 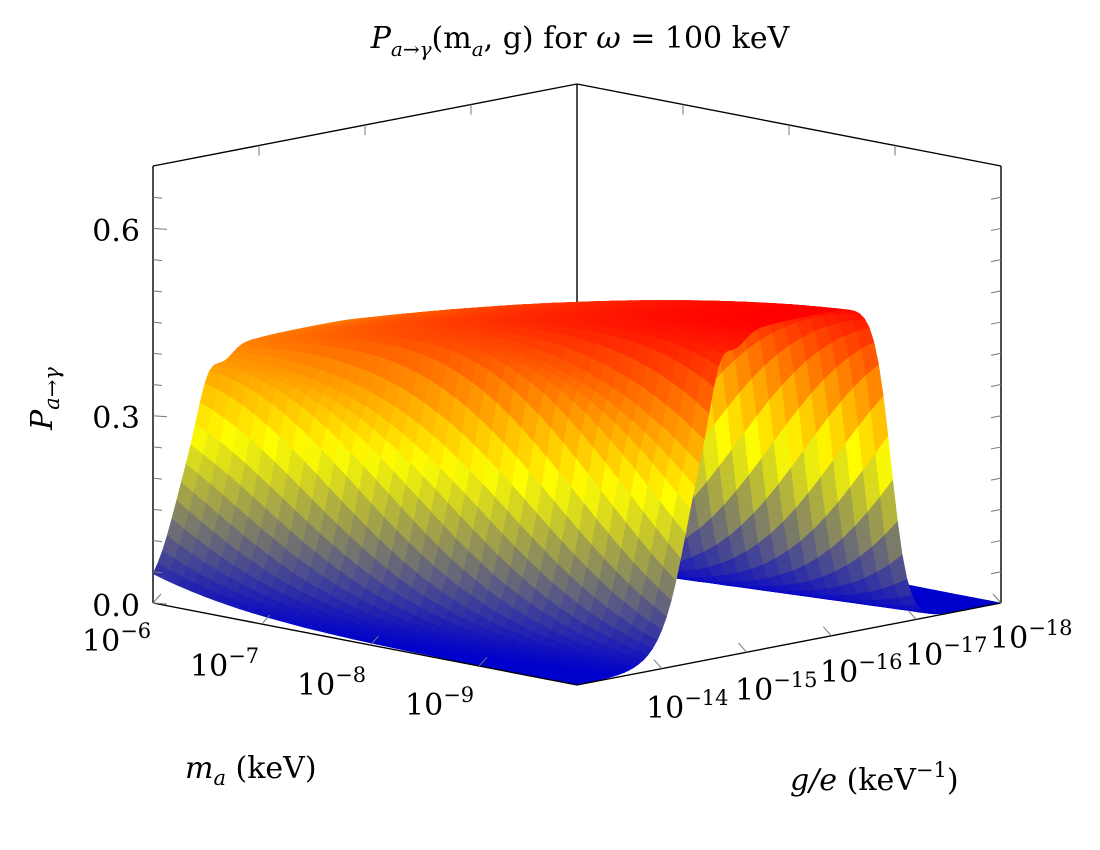 What do you see at coordinates (789, 644) in the screenshot?
I see `front-bottom-right-edge` at bounding box center [789, 644].